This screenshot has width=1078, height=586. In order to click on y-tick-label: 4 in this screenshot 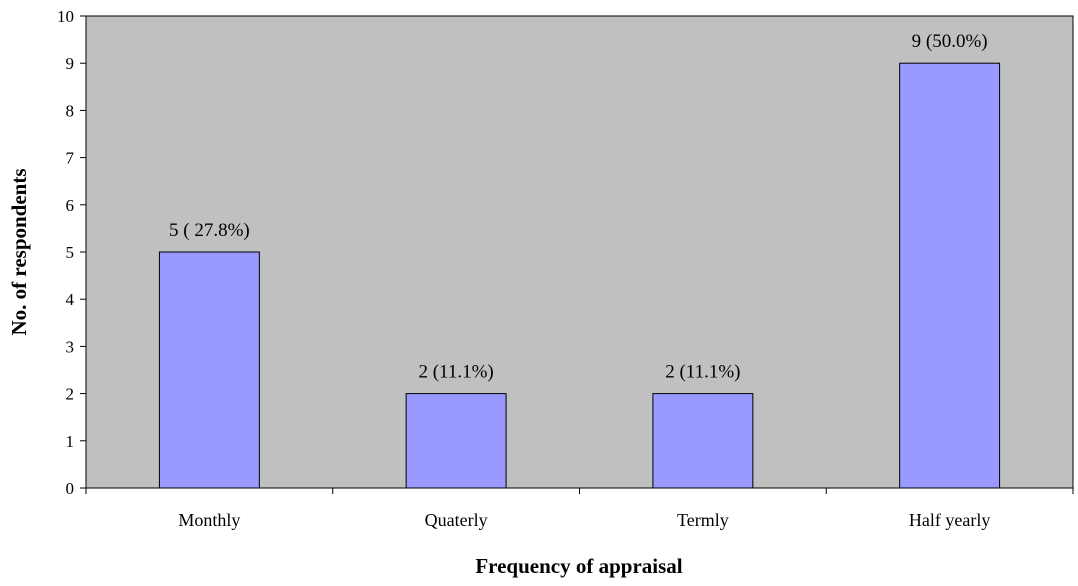, I will do `click(70, 299)`.